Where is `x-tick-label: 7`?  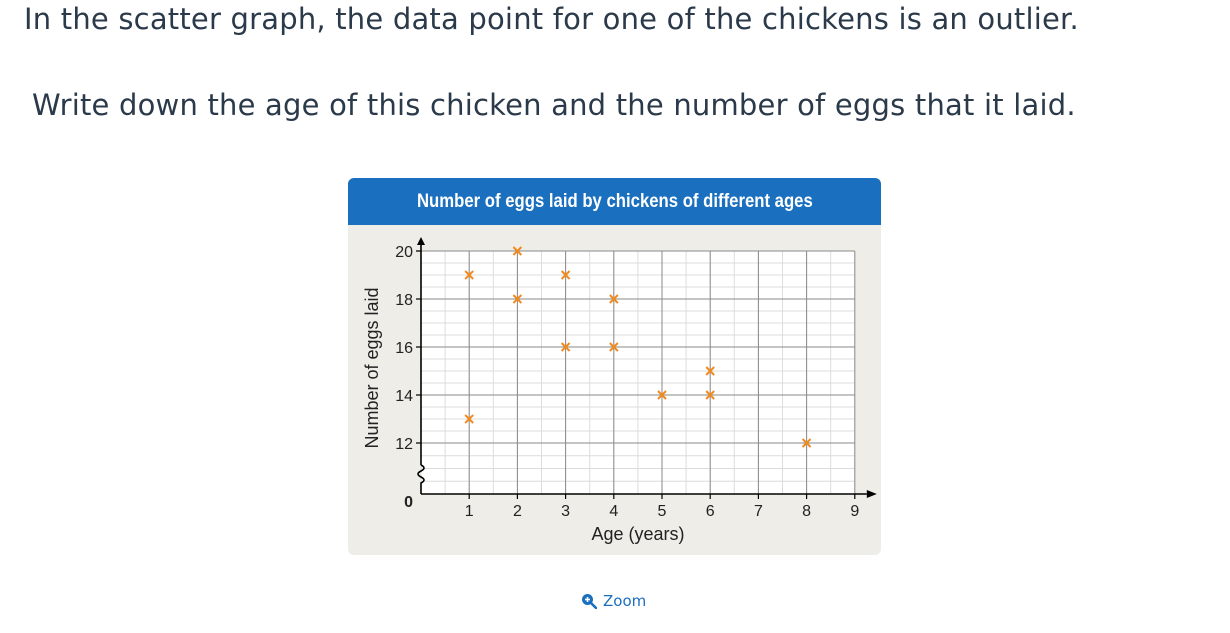
x-tick-label: 7 is located at coordinates (758, 511).